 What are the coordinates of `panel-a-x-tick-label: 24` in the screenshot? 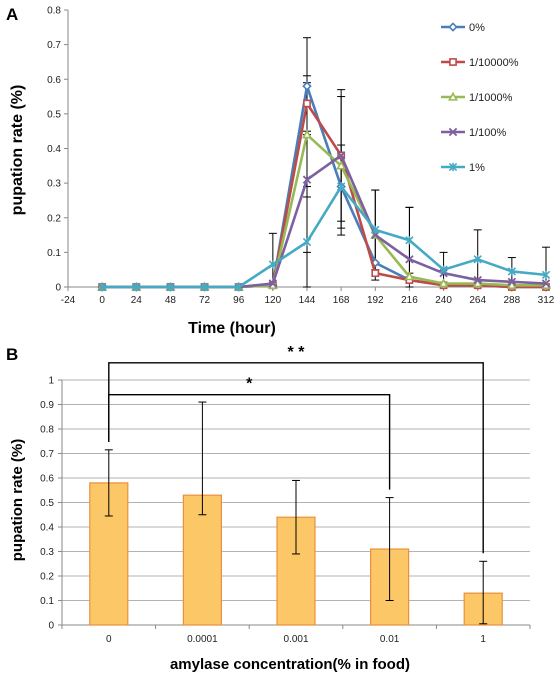 It's located at (137, 300).